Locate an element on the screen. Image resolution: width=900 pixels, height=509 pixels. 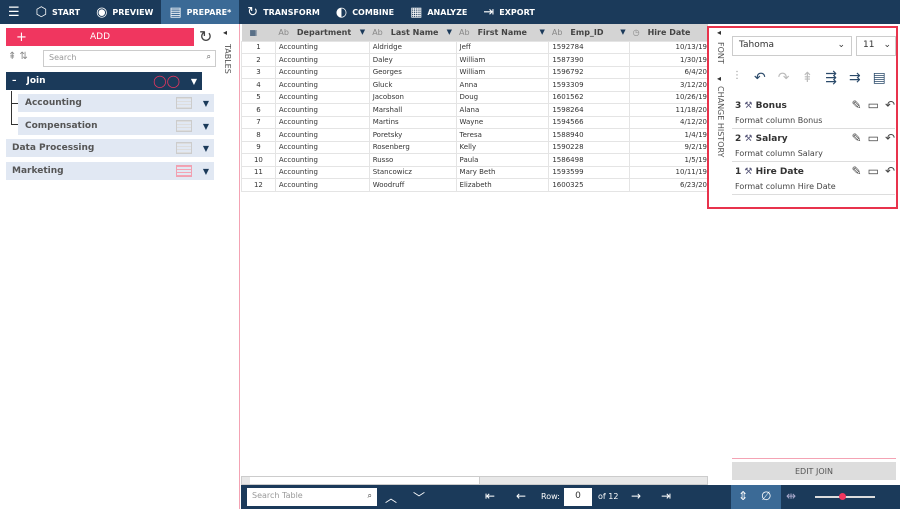
table-cell: 1590228 is located at coordinates (589, 147).